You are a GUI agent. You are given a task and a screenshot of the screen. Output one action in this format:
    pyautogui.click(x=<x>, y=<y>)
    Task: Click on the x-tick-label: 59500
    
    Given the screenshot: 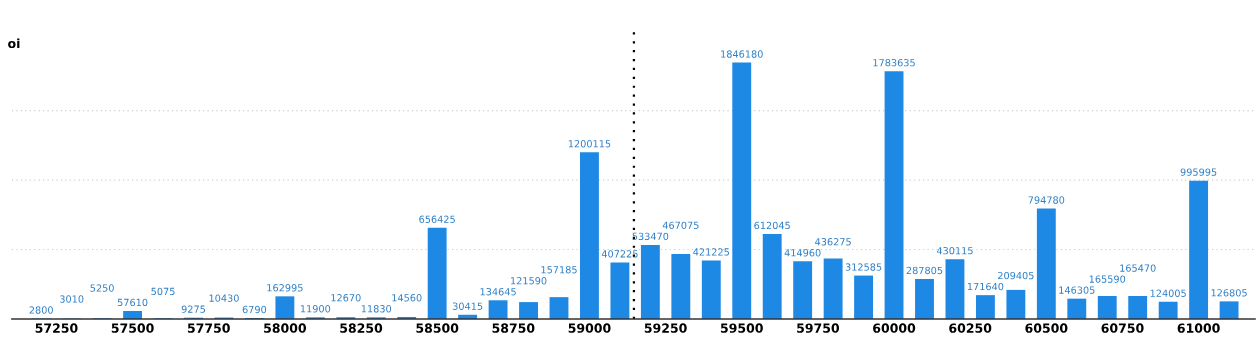 What is the action you would take?
    pyautogui.click(x=741, y=328)
    